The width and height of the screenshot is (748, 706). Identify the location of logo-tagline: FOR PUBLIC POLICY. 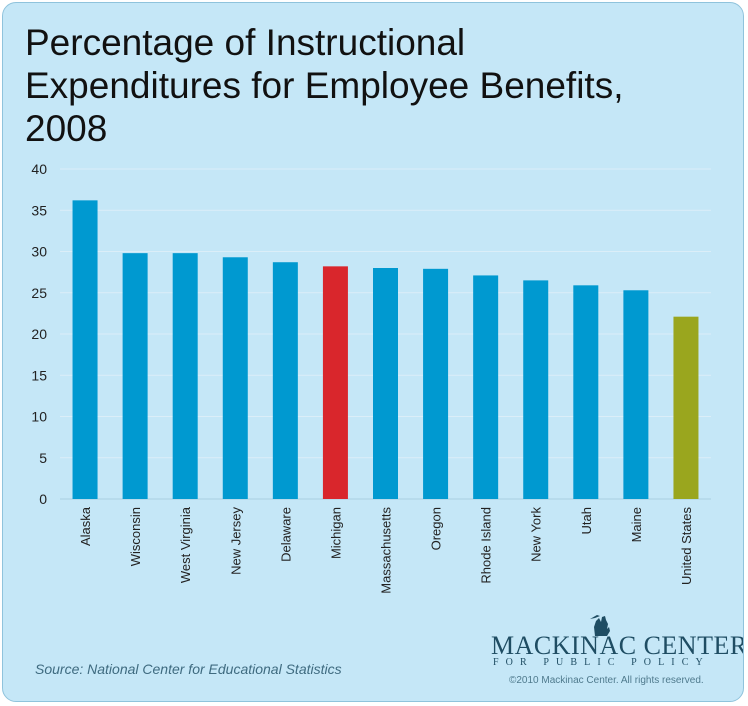
(601, 662).